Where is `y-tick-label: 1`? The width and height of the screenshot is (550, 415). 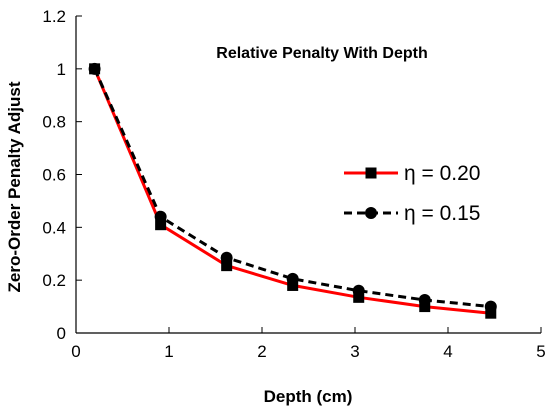 y-tick-label: 1 is located at coordinates (61, 69).